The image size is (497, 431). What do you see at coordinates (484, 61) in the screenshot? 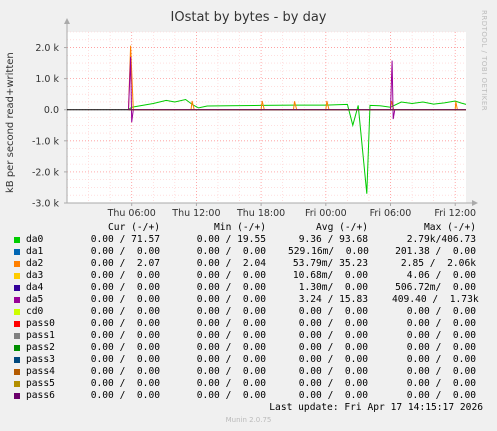
I see `rrdtool-credit: RRDTOOL / TOBI OETIKER` at bounding box center [484, 61].